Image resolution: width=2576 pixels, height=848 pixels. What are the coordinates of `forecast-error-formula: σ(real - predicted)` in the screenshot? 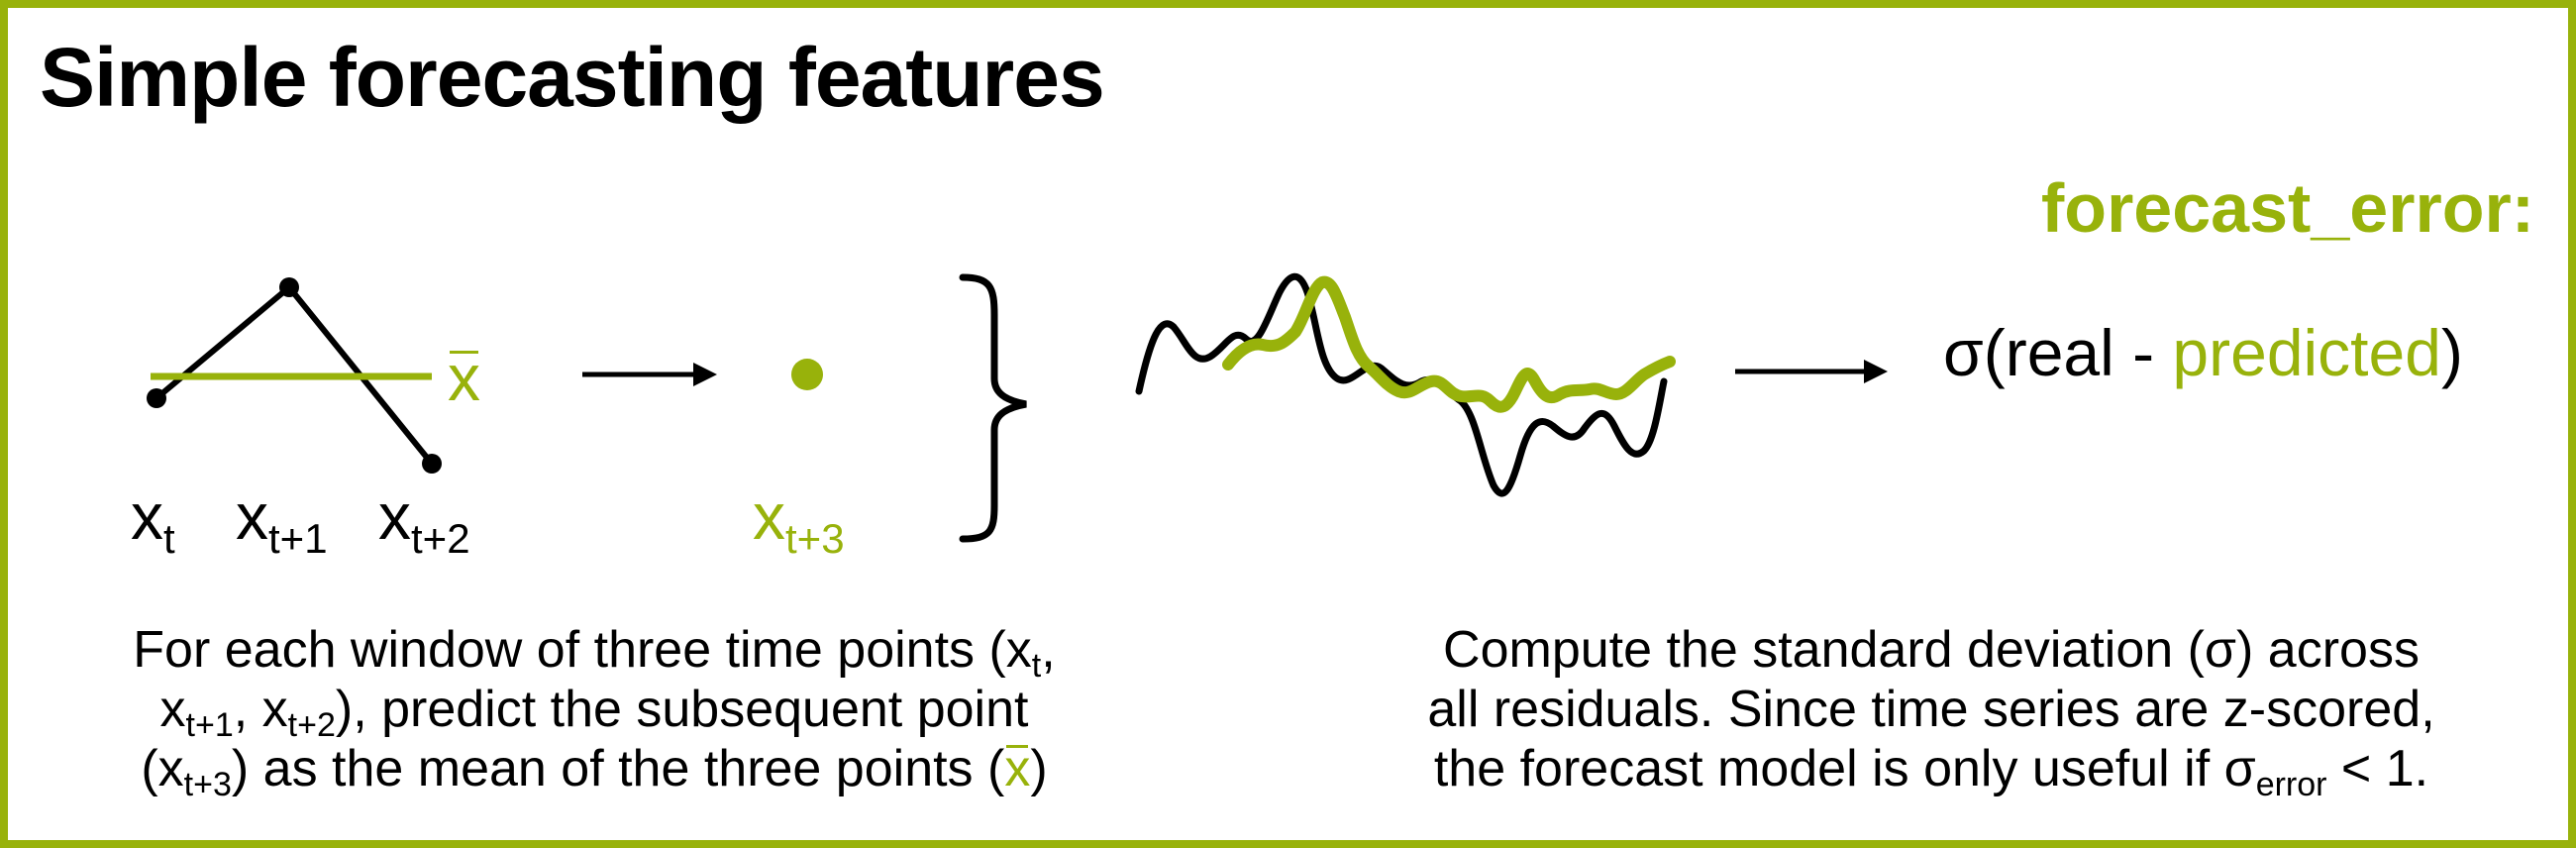 It's located at (2203, 352).